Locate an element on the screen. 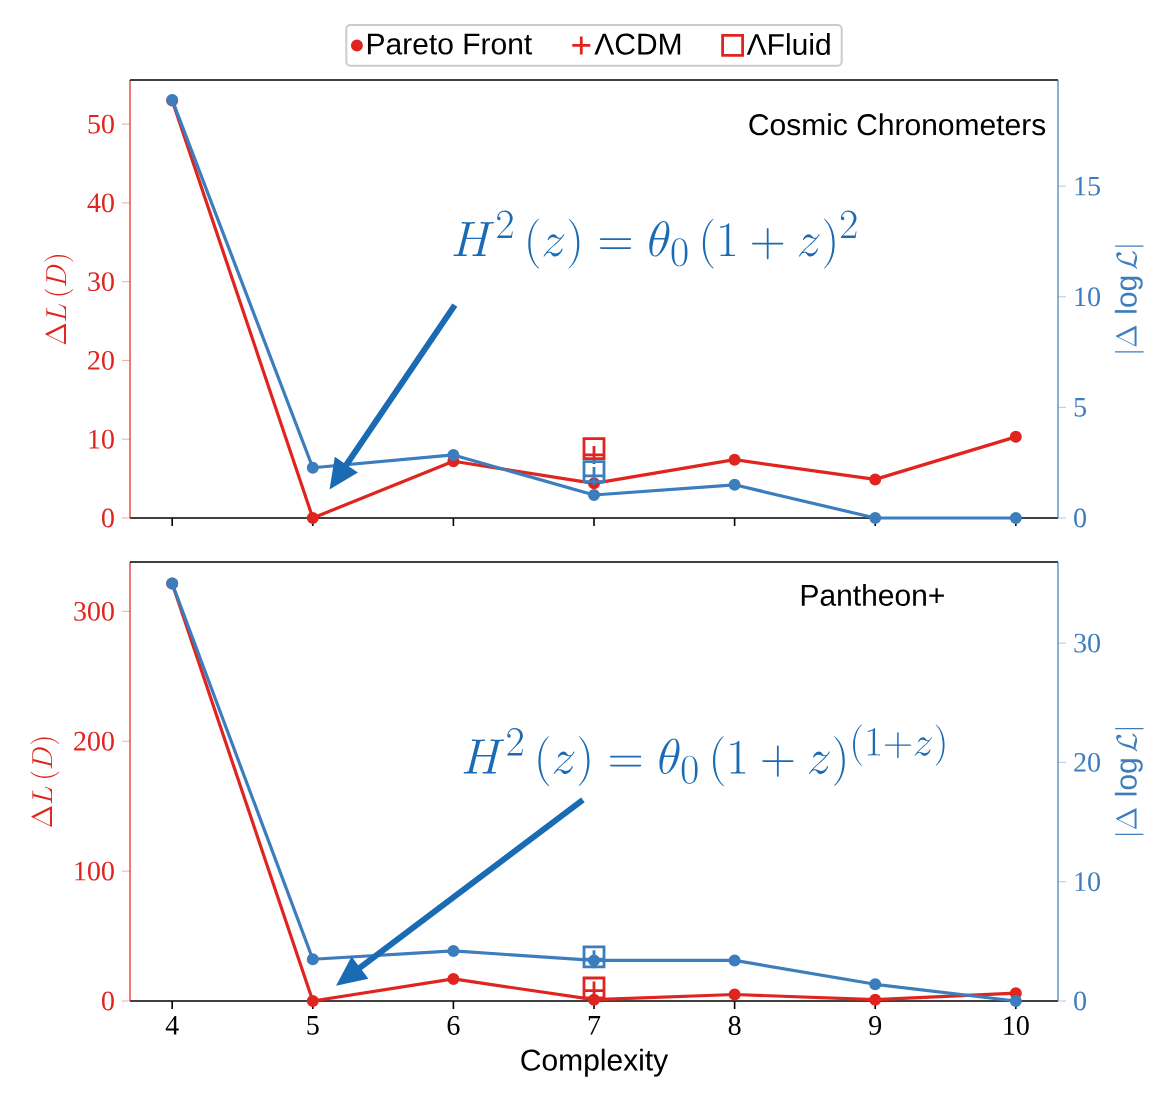 Image resolution: width=1165 pixels, height=1097 pixels. text: Cosmic Chronometers is located at coordinates (897, 124).